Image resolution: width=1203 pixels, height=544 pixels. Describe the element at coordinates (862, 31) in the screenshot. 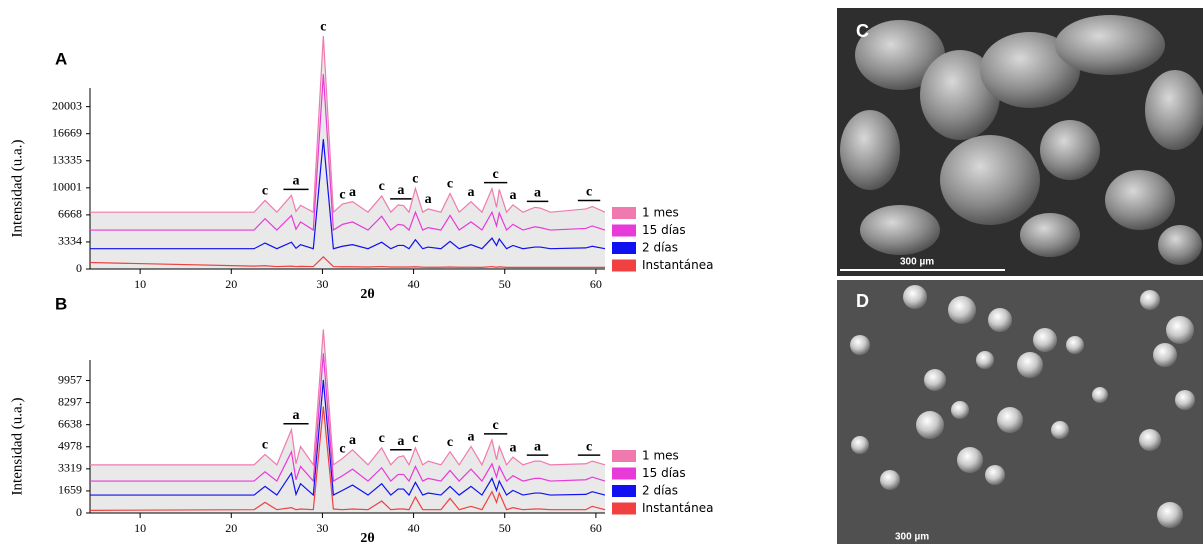

I see `panel-label: C` at that location.